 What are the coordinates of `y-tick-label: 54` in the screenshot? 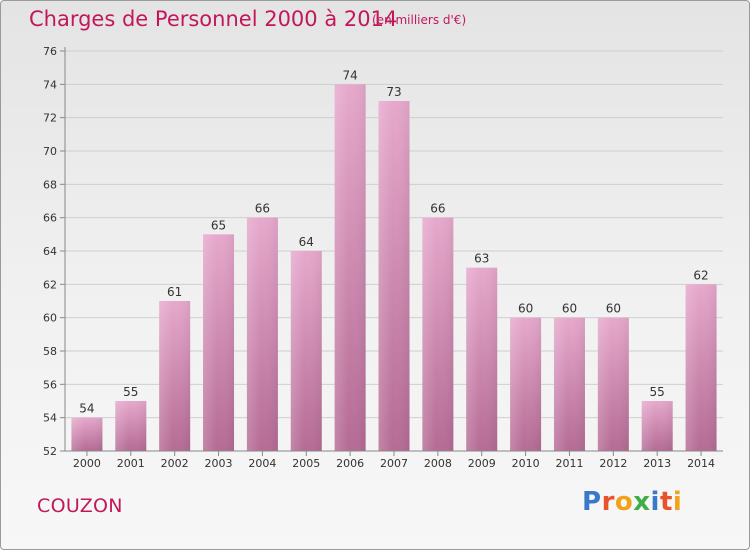 It's located at (50, 418).